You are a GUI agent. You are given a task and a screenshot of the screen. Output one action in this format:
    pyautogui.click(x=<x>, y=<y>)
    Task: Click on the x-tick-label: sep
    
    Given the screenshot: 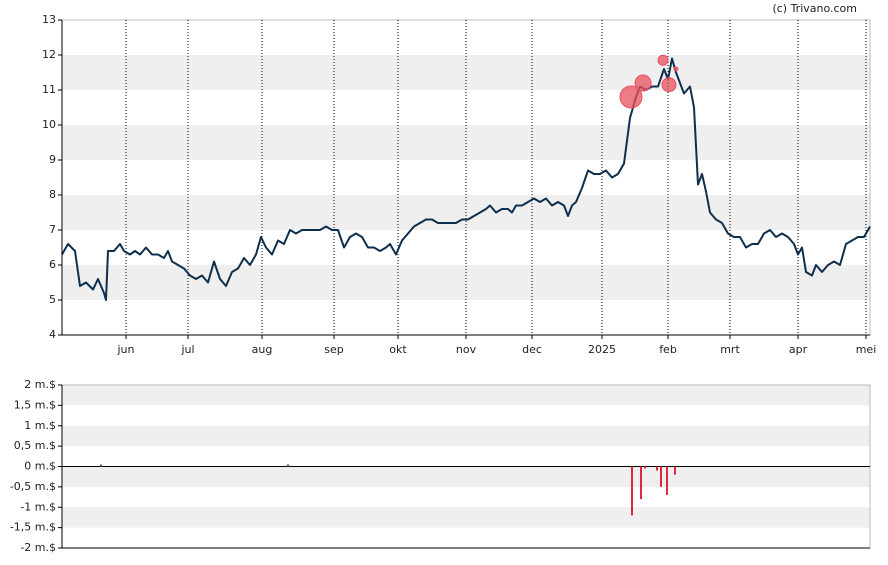 What is the action you would take?
    pyautogui.click(x=333, y=349)
    